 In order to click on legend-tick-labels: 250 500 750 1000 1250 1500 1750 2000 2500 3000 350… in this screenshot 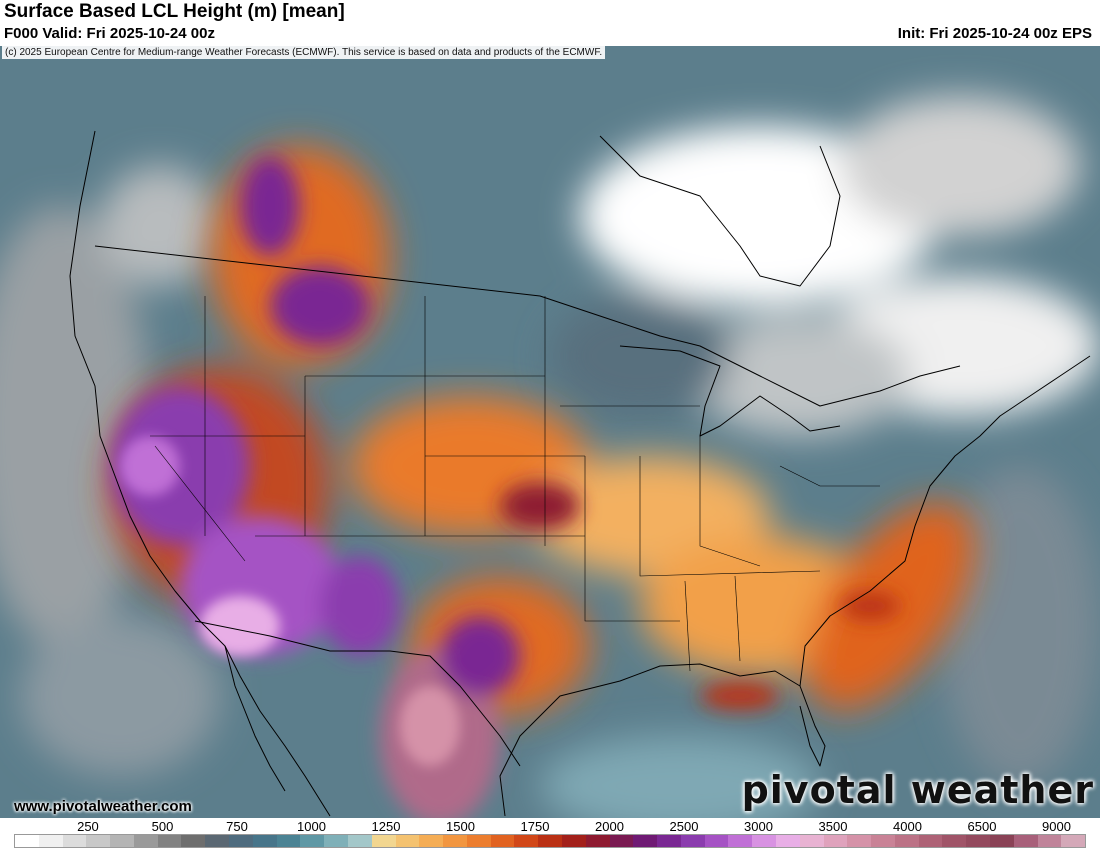, I will do `click(550, 826)`.